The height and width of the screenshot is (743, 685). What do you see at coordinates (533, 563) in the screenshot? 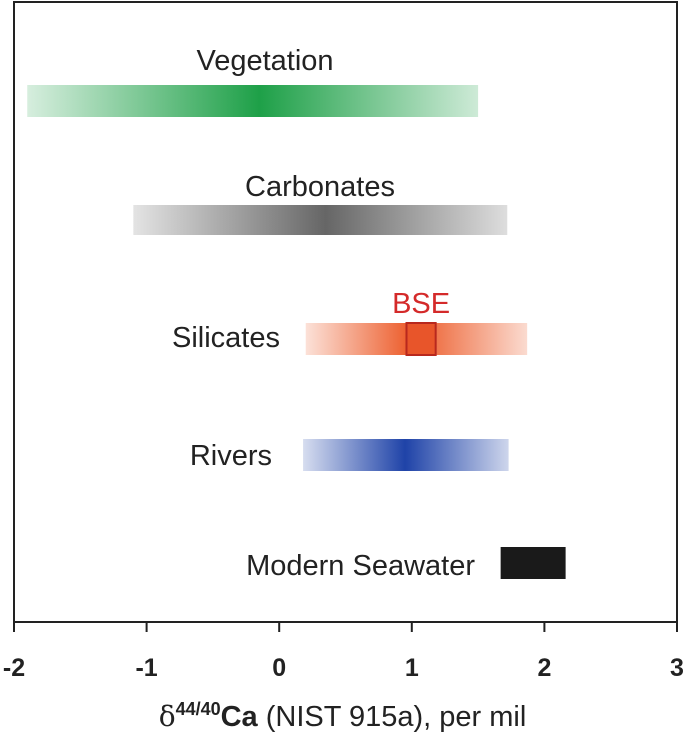
I see `bar-modern-seawater` at bounding box center [533, 563].